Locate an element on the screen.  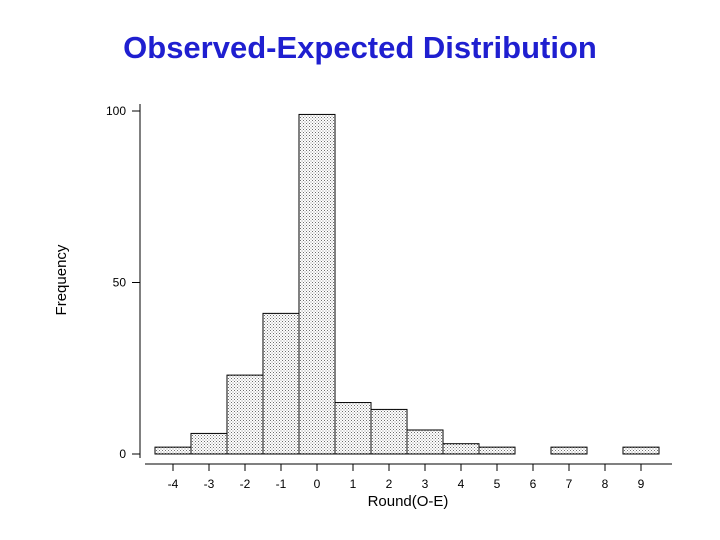
x-tick-label: -3 is located at coordinates (209, 484).